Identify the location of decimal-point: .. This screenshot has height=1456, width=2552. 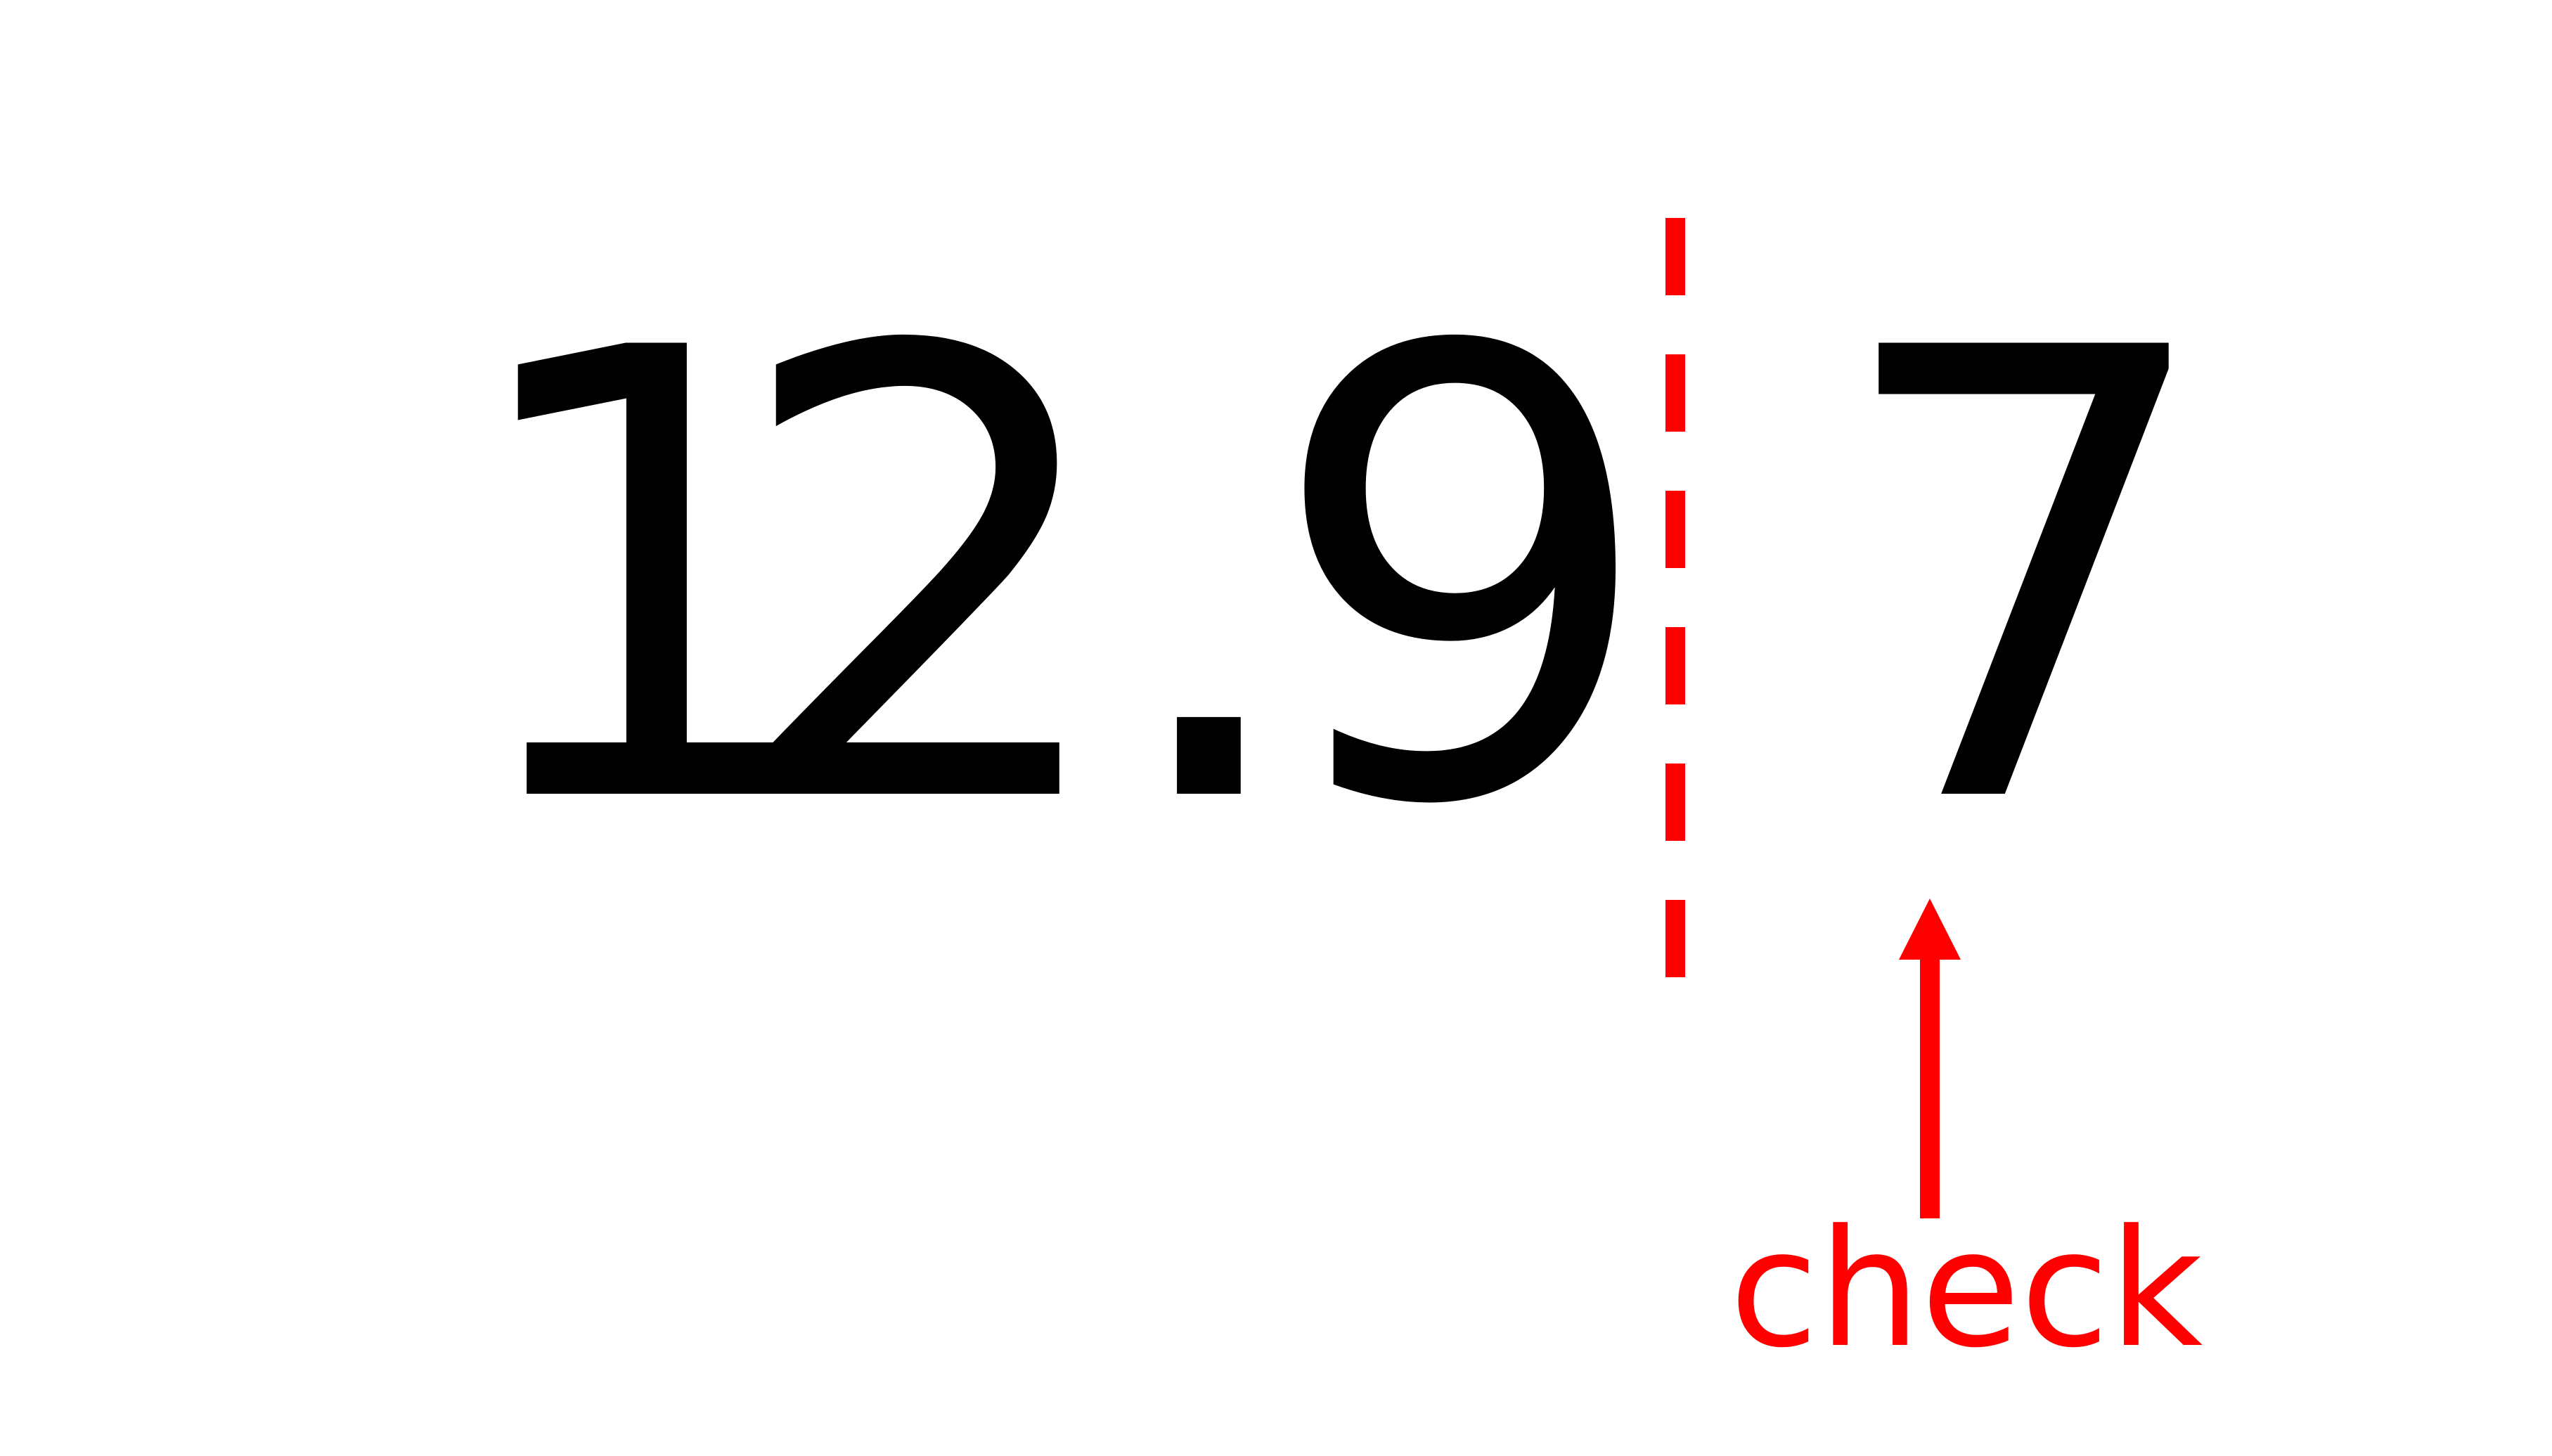
(1209, 579).